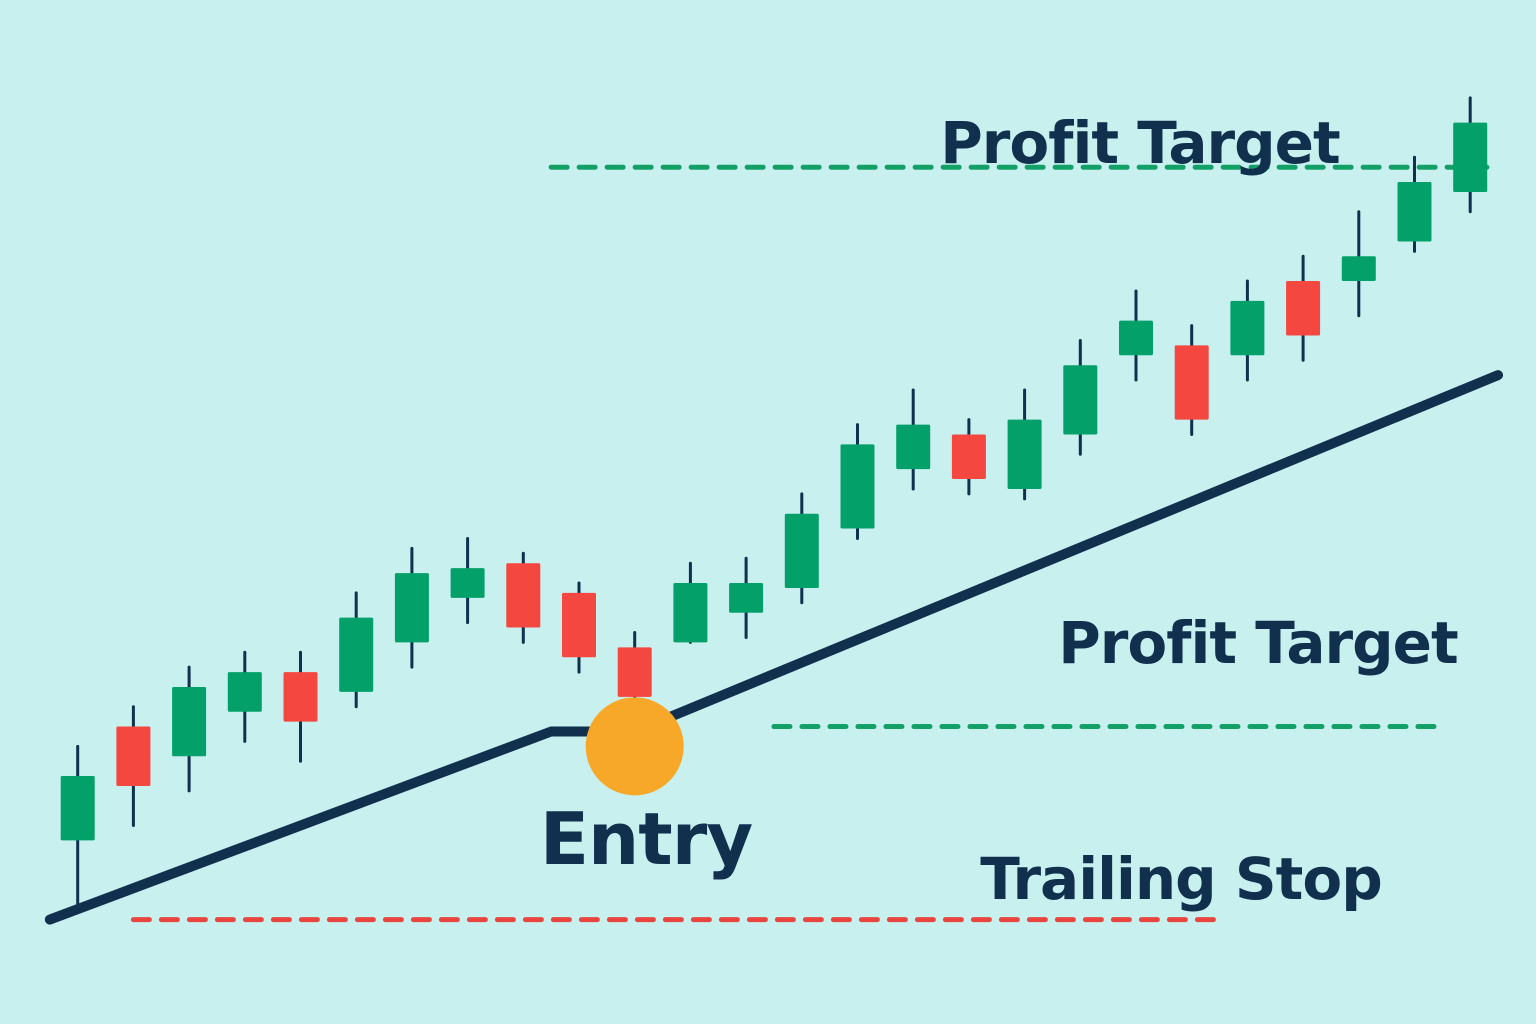  What do you see at coordinates (1140, 143) in the screenshot?
I see `profit-target-upper-label: Profit Target` at bounding box center [1140, 143].